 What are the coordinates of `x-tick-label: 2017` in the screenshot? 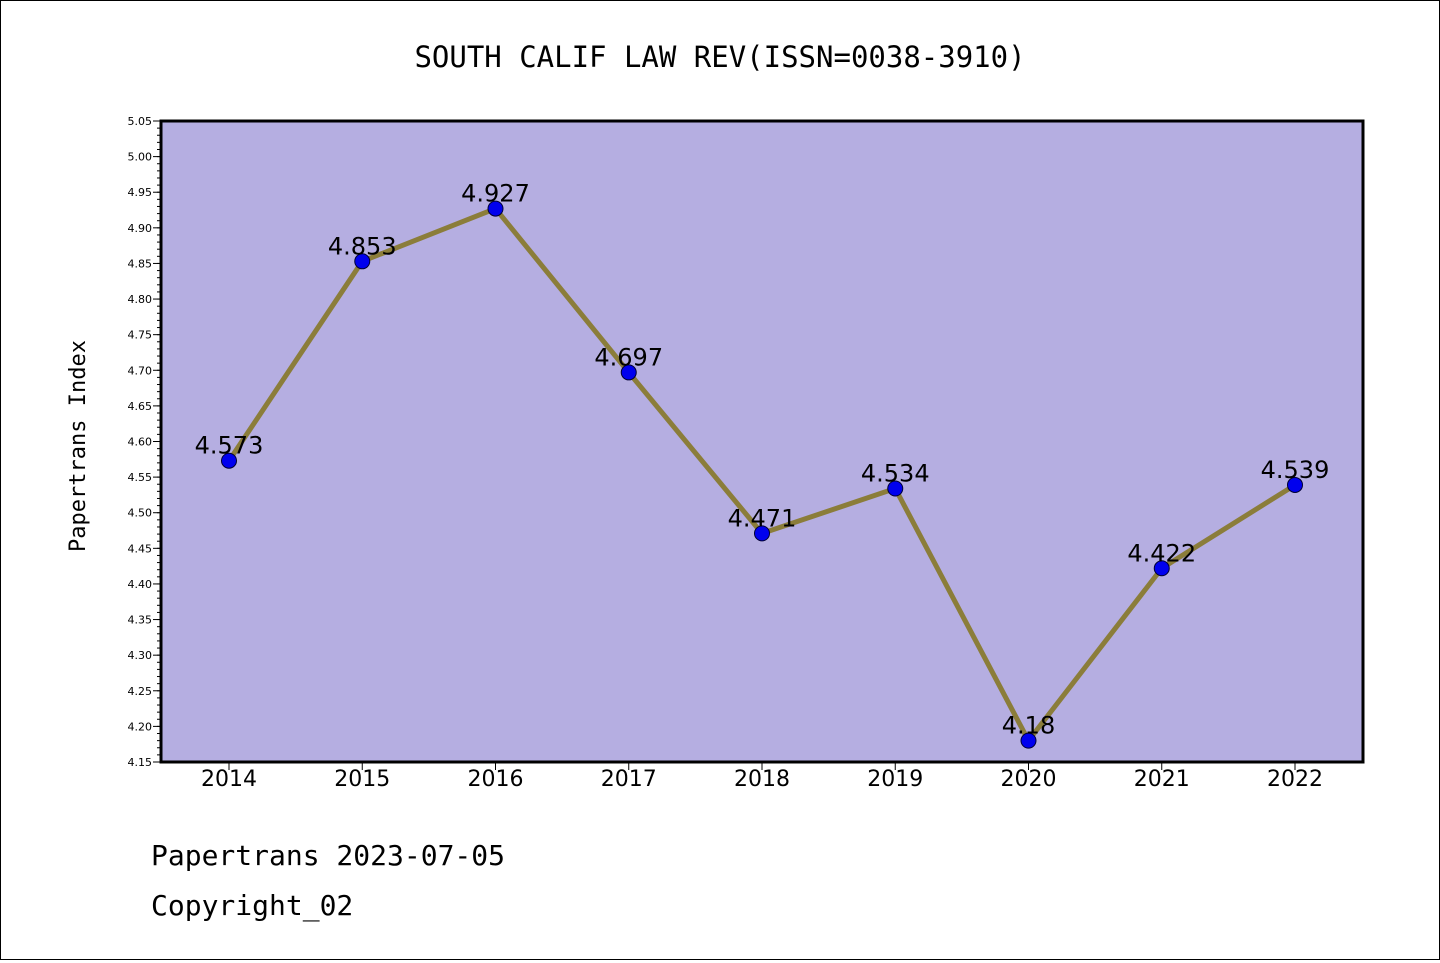 It's located at (629, 779).